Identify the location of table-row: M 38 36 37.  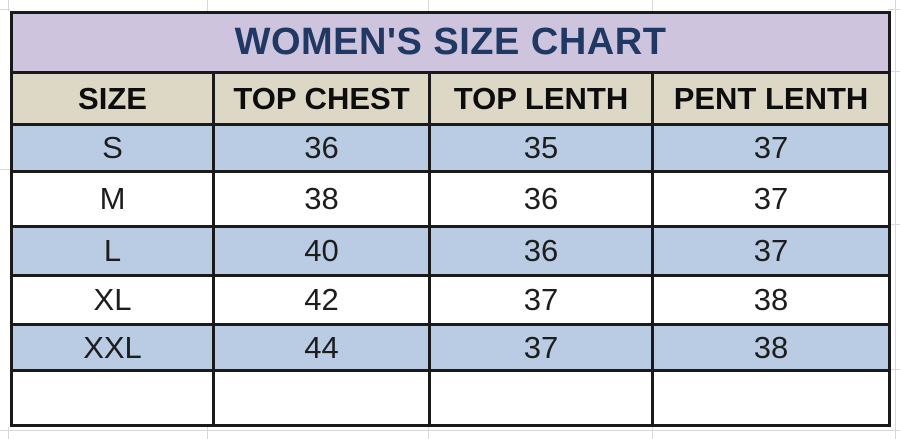
(450, 199).